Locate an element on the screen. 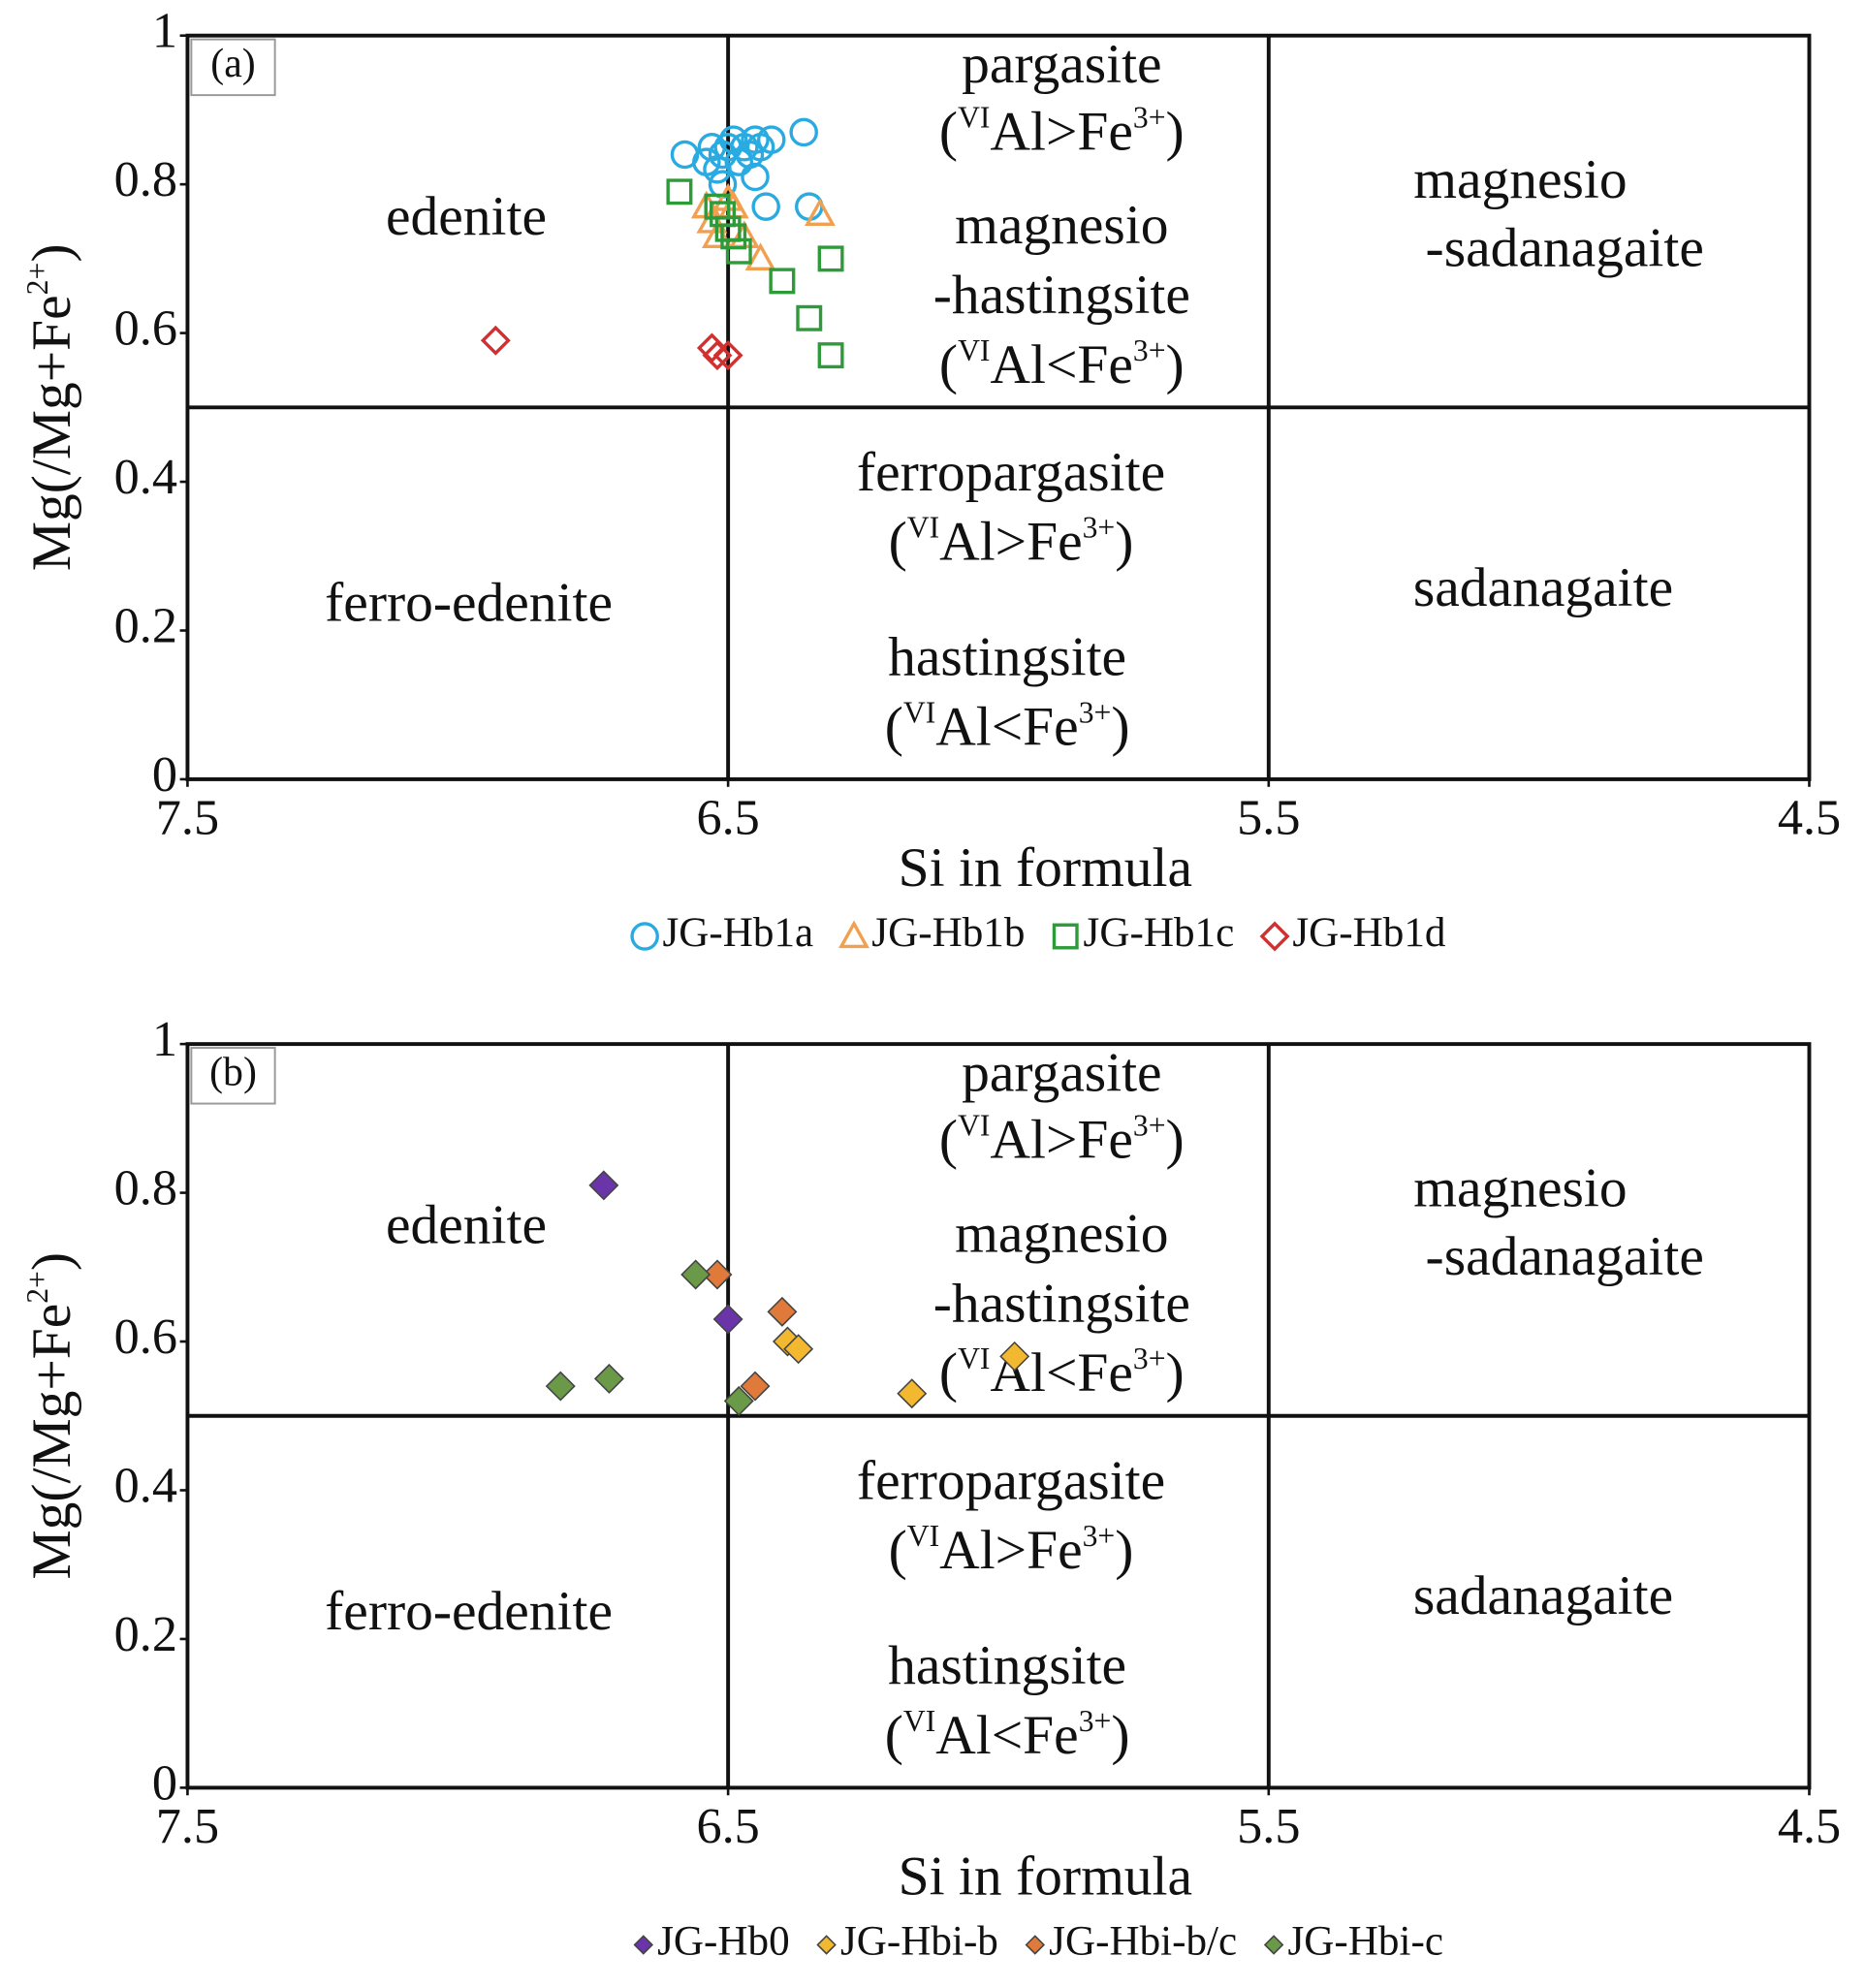 The width and height of the screenshot is (1865, 1988). y-tick-label: 0.2 is located at coordinates (145, 626).